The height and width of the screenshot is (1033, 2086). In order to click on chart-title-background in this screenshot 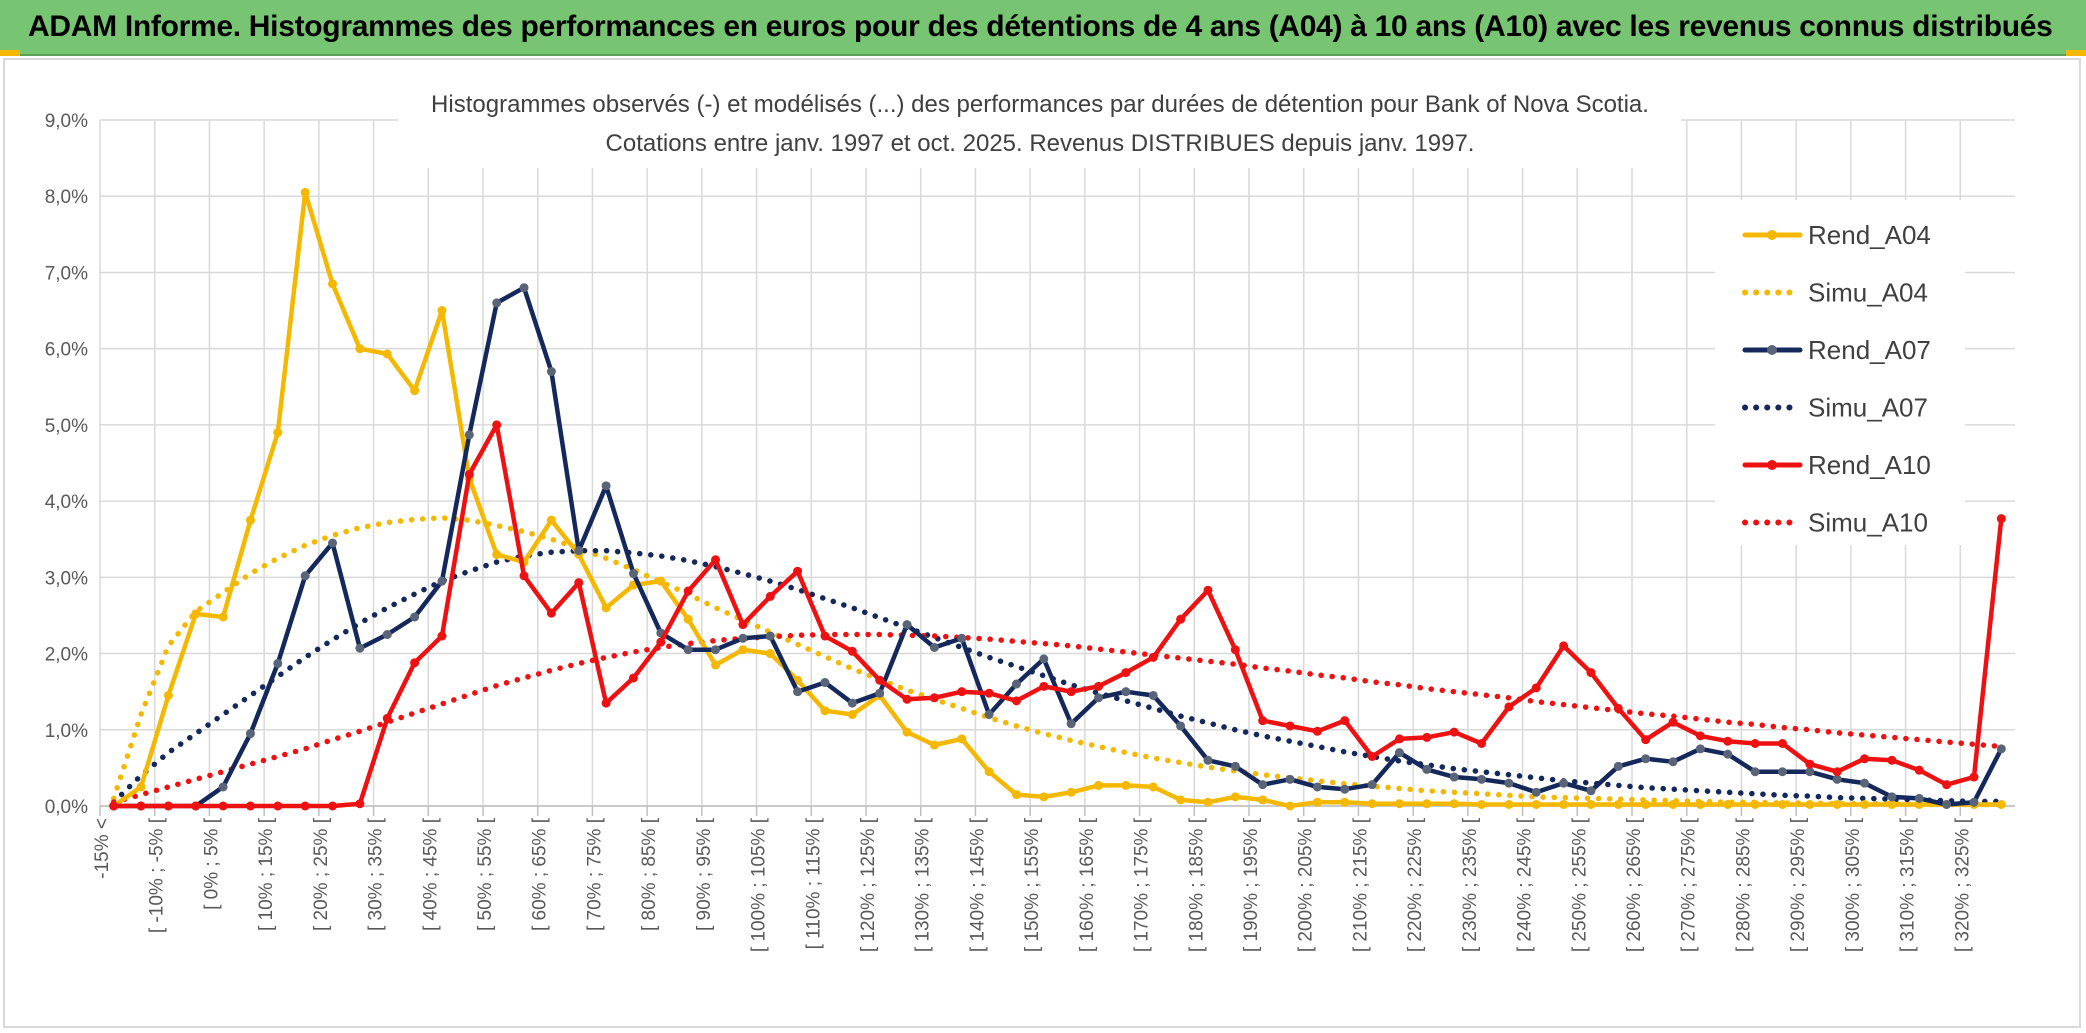, I will do `click(1039, 124)`.